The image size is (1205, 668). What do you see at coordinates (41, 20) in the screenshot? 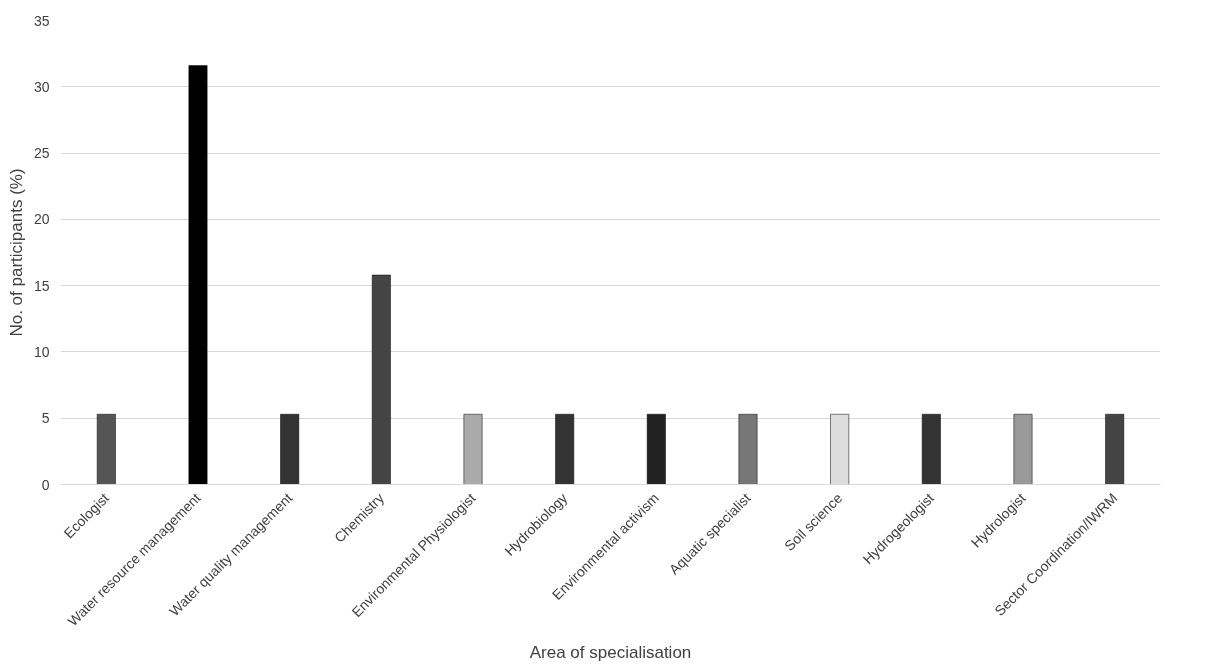
I see `y-tick-label: 35` at bounding box center [41, 20].